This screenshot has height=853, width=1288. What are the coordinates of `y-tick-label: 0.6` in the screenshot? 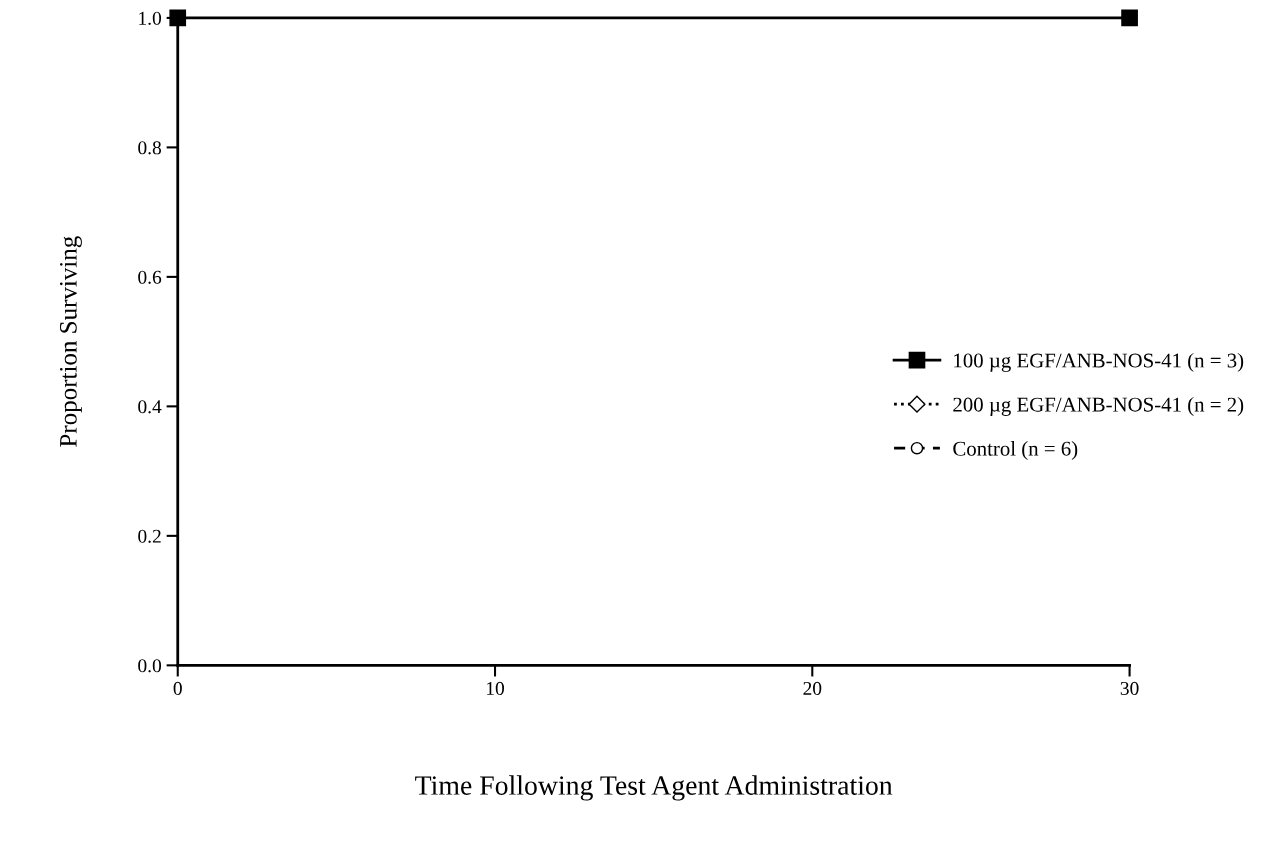 It's located at (150, 277).